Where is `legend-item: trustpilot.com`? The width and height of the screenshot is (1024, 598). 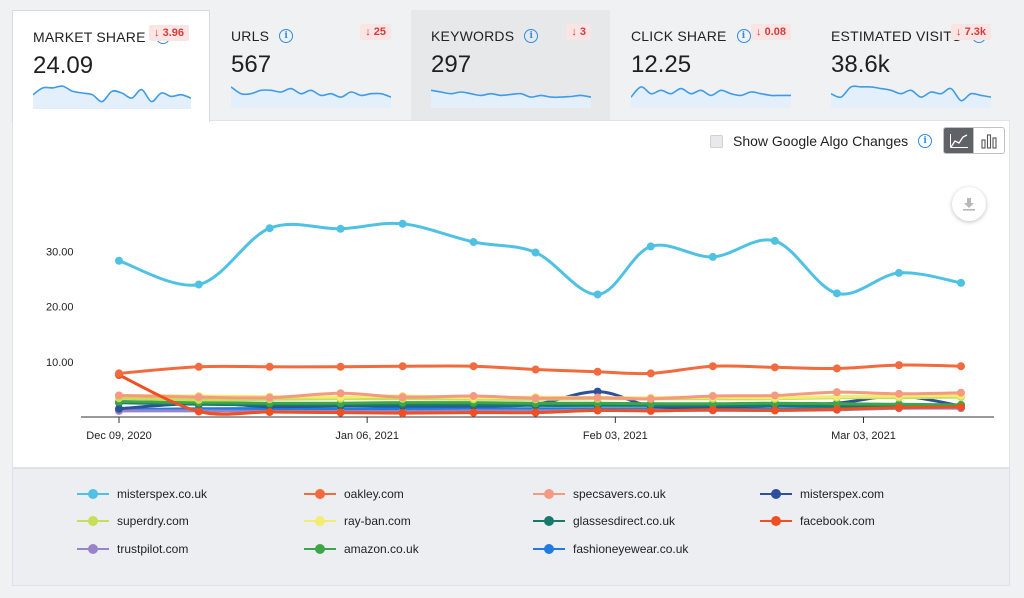
legend-item: trustpilot.com is located at coordinates (132, 549).